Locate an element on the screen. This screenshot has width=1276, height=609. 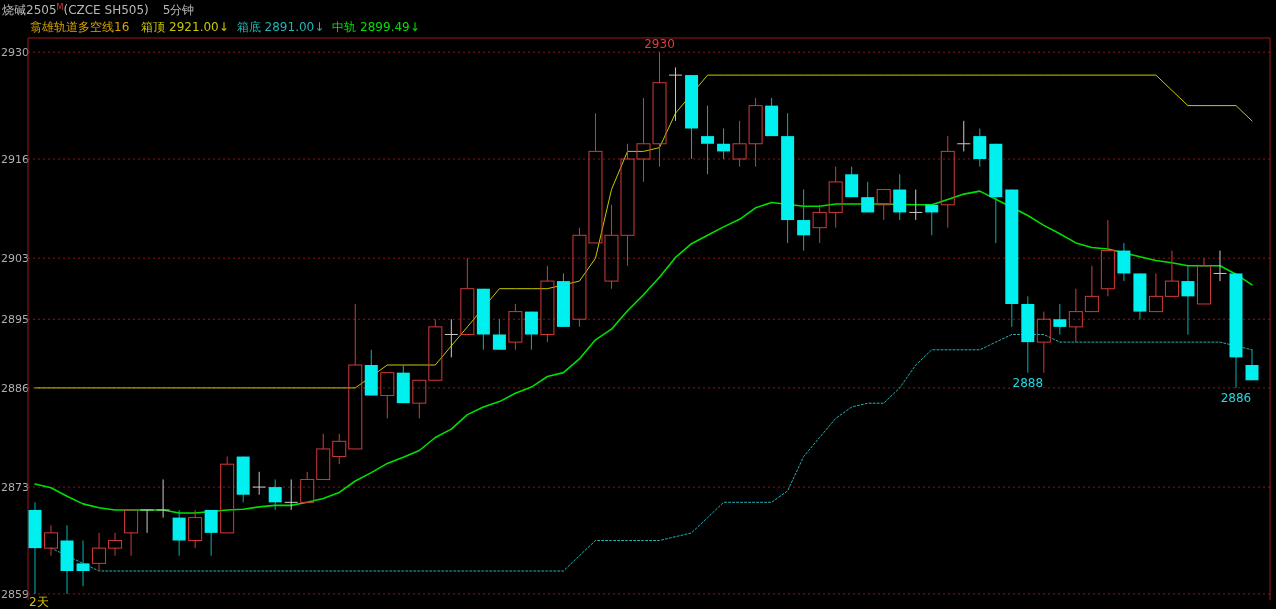
annotation: 2886 is located at coordinates (1236, 397).